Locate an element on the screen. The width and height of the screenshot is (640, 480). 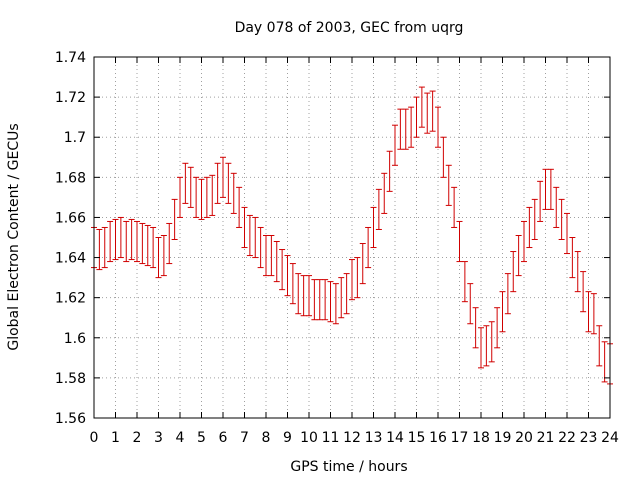
x-tick-label: 14 is located at coordinates (395, 438).